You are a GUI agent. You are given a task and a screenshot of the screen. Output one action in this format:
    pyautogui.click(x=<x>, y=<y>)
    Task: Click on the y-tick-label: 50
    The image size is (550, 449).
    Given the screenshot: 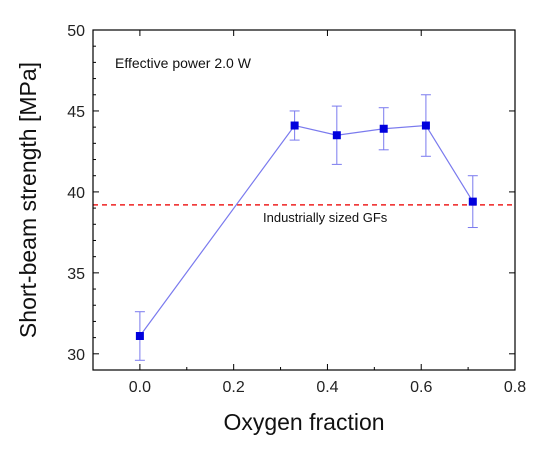 What is the action you would take?
    pyautogui.click(x=76, y=31)
    